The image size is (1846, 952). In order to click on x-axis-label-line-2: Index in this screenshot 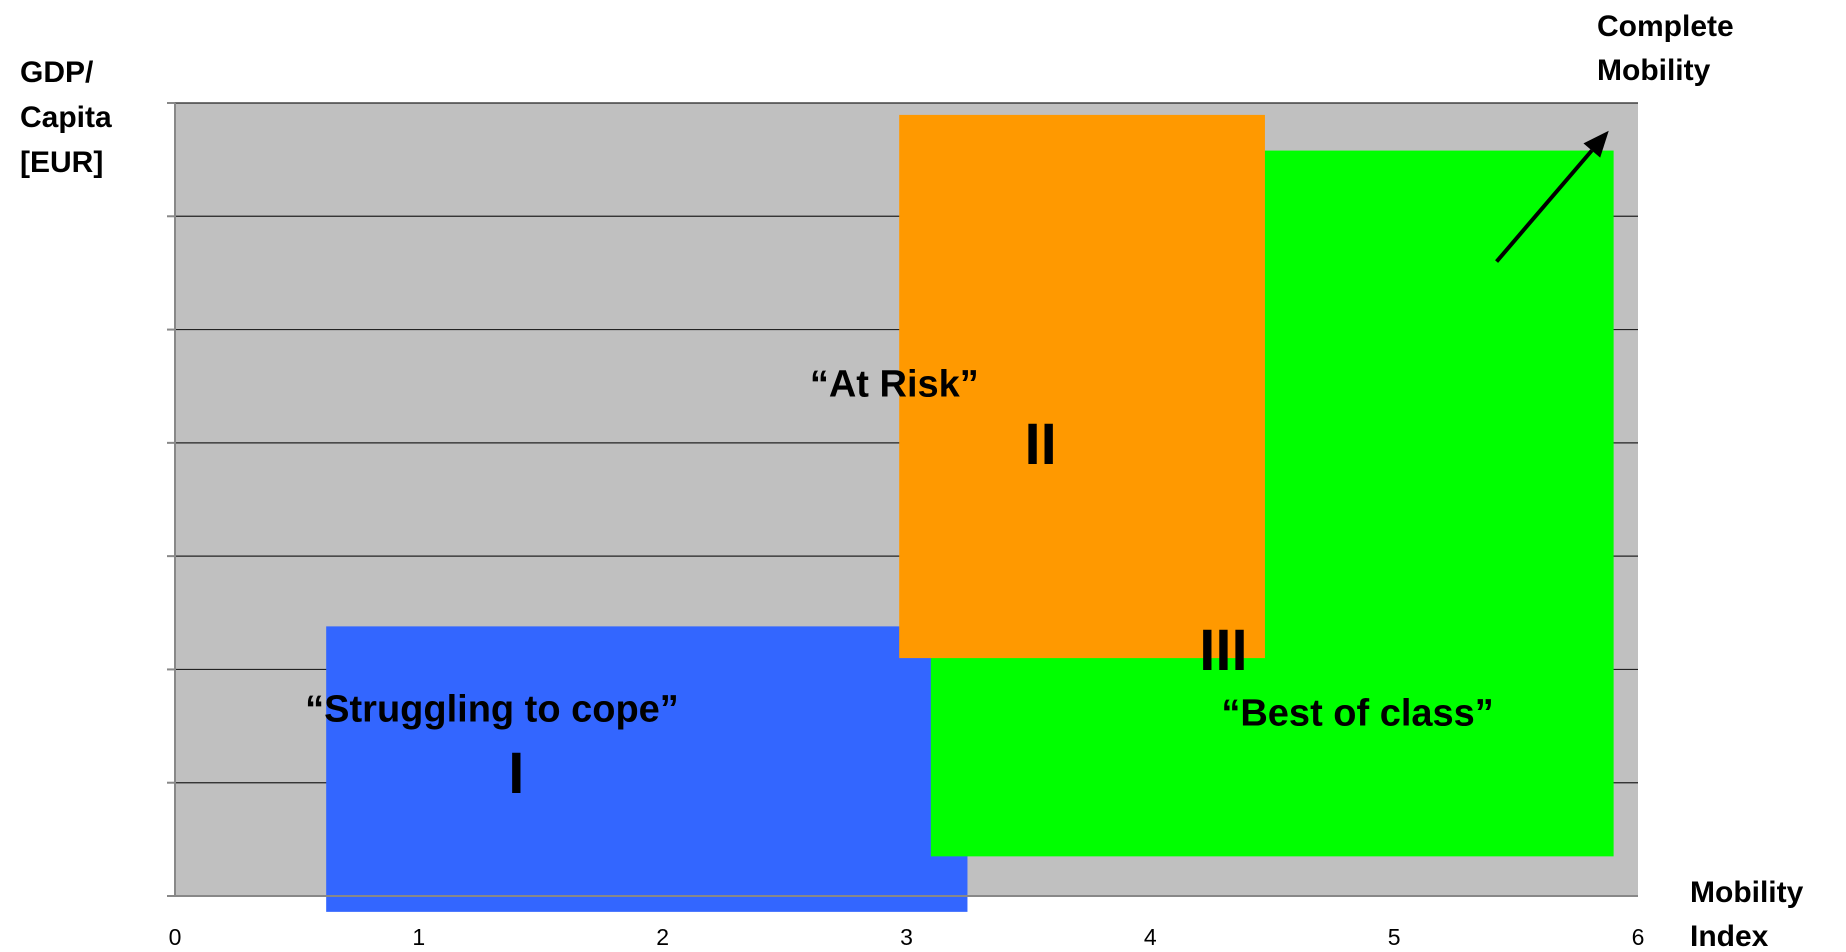, I will do `click(1729, 936)`.